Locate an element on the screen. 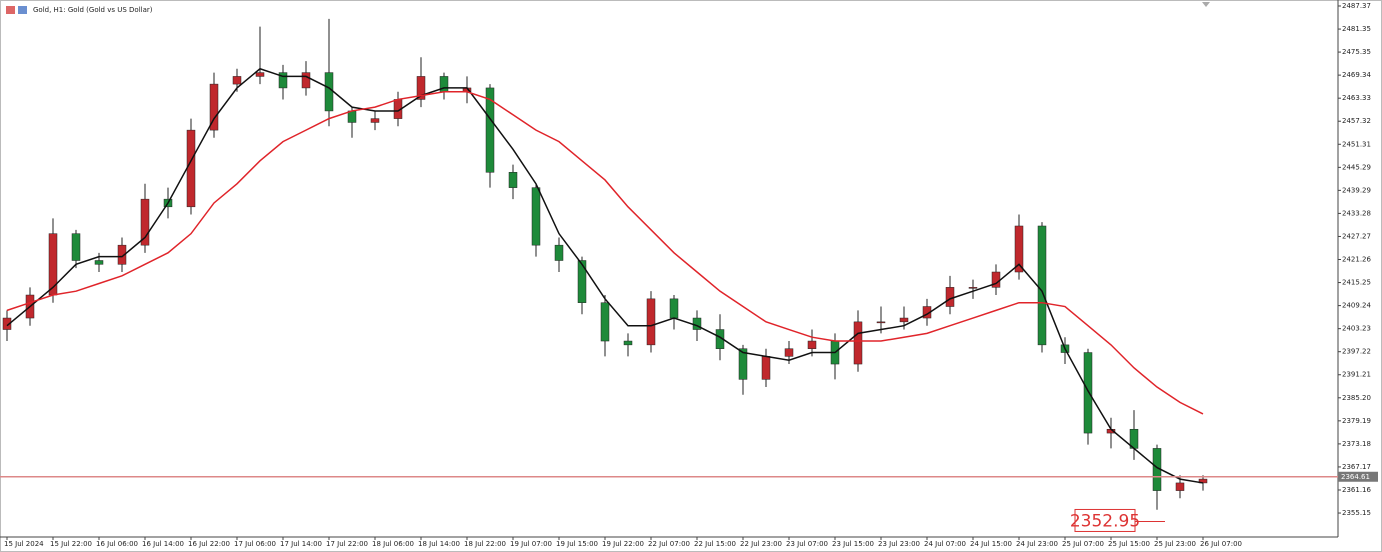  x-tick-label: 19 Jul 15:00 is located at coordinates (577, 544).